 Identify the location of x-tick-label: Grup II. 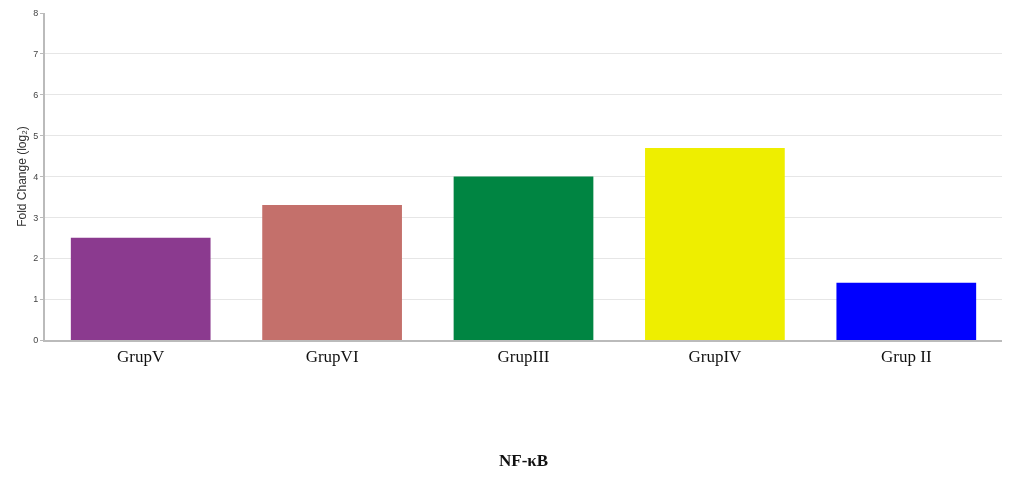
(906, 357).